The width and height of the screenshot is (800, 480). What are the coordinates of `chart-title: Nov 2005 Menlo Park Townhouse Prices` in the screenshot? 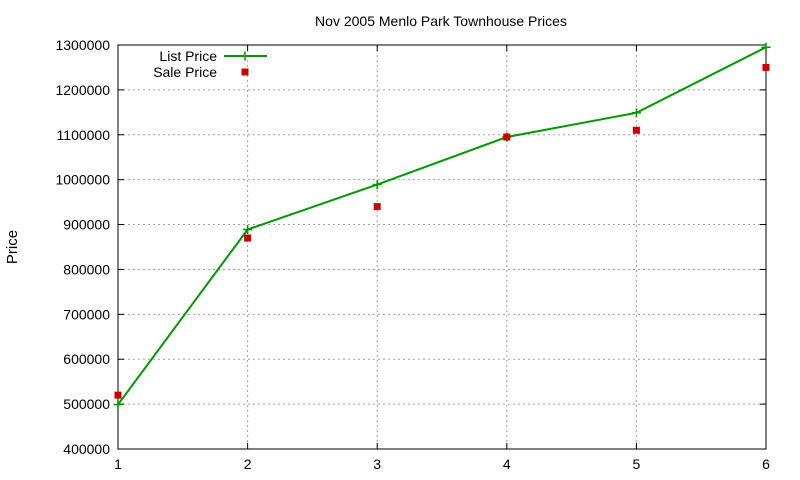 It's located at (441, 21).